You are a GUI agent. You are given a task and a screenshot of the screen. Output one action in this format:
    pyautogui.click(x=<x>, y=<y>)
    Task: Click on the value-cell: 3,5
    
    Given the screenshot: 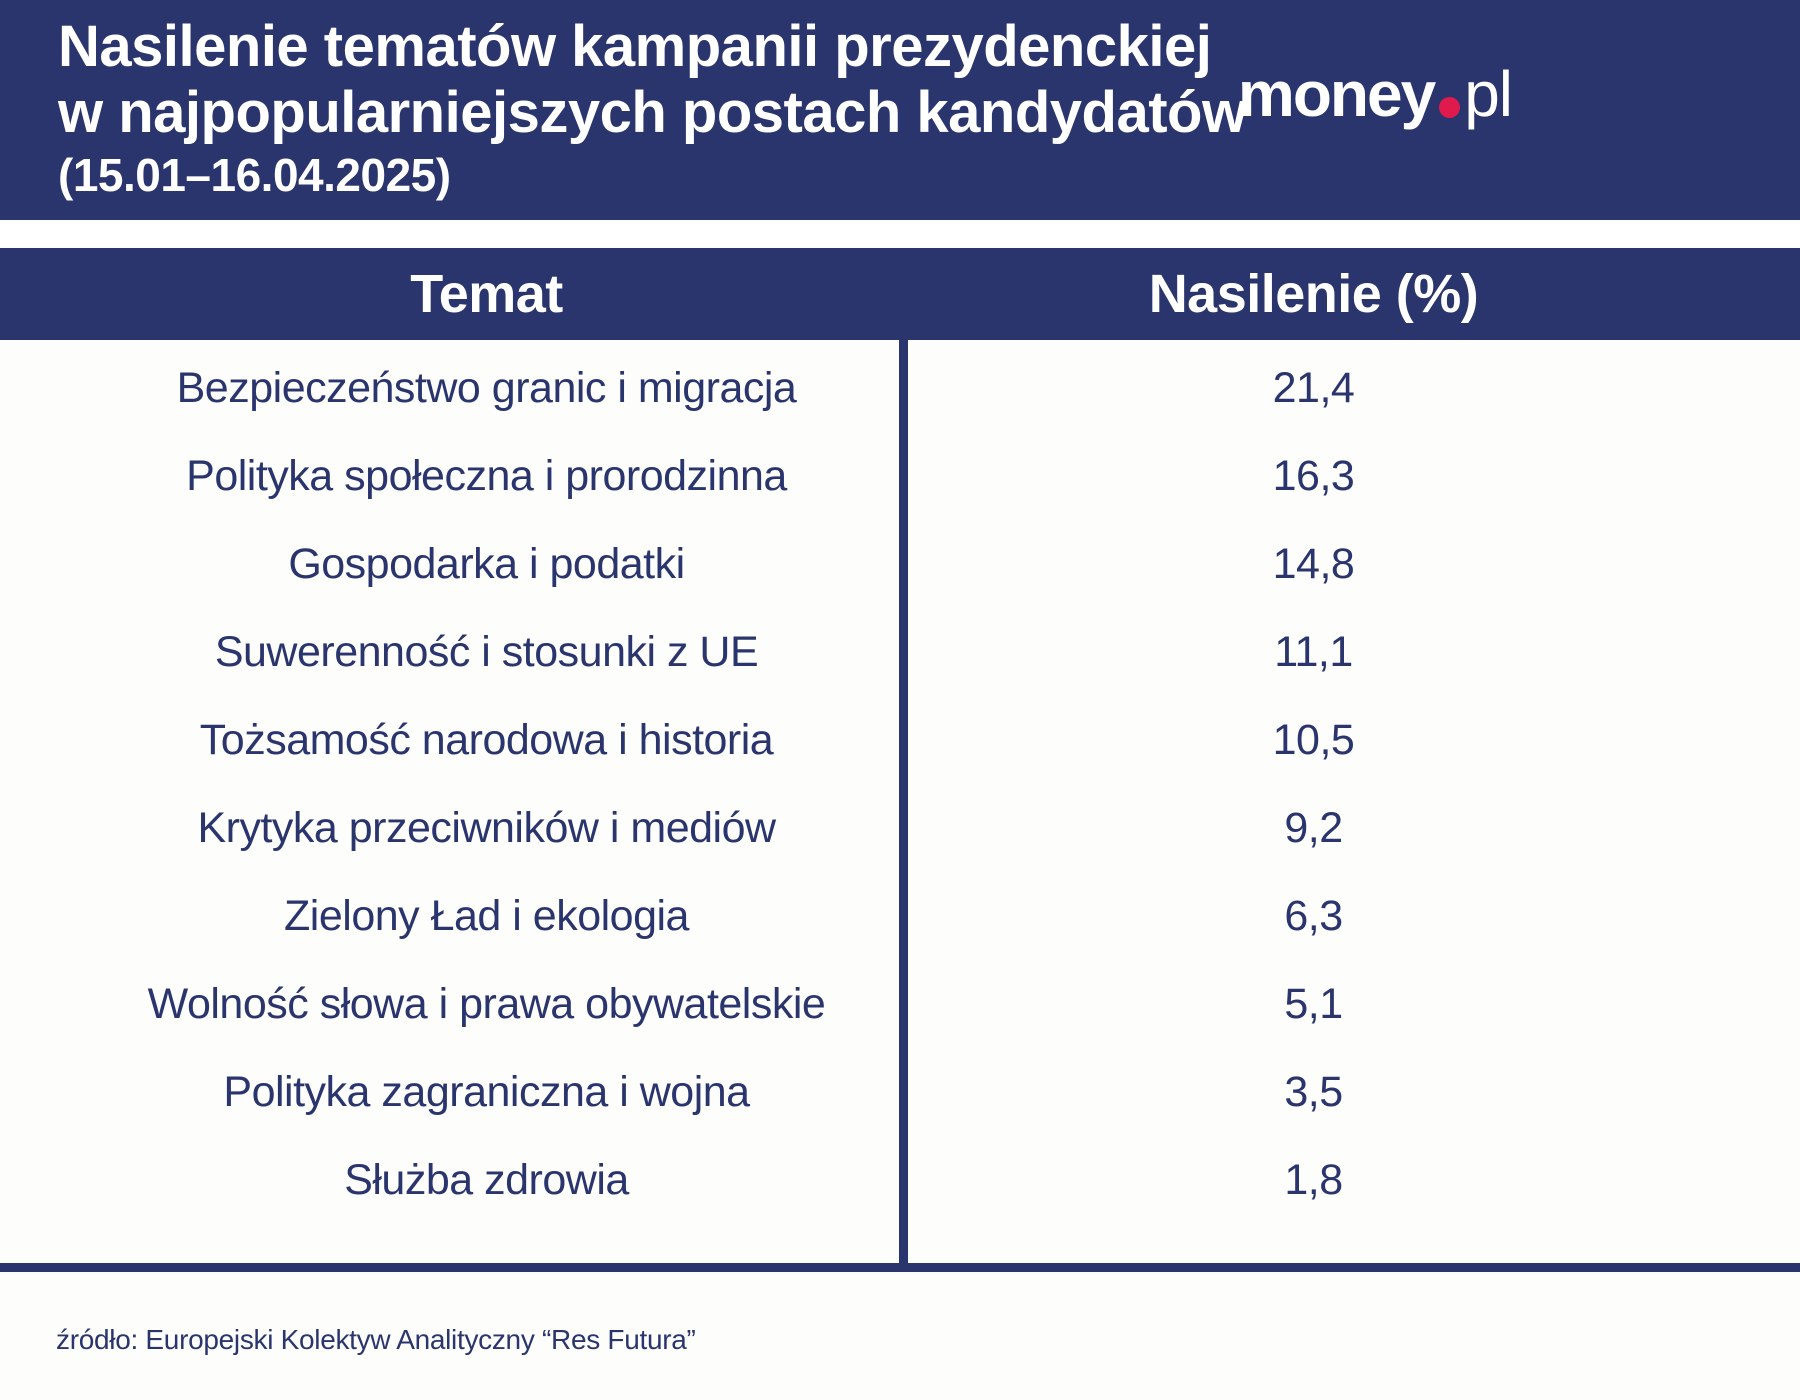 What is the action you would take?
    pyautogui.click(x=1313, y=1091)
    